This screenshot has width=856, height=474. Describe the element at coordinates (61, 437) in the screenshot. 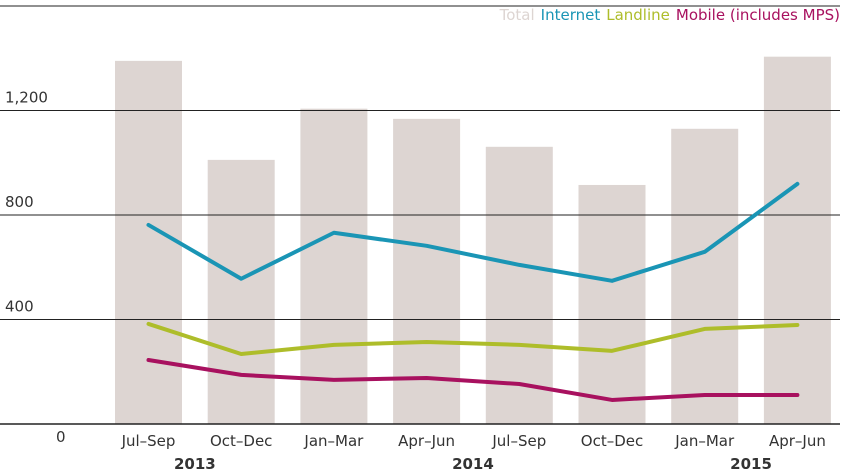

I see `y-tick-label: 0` at that location.